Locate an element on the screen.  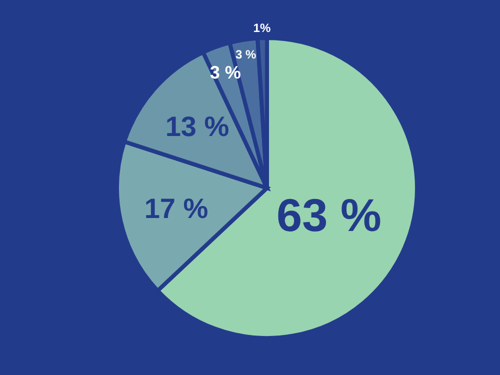
data-label: 1% is located at coordinates (262, 28).